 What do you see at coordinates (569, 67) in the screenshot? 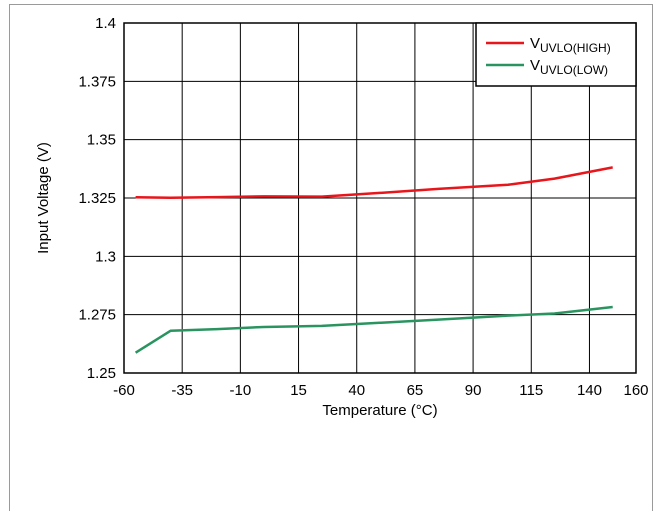
I see `legend-entry: VUVLO(LOW)` at bounding box center [569, 67].